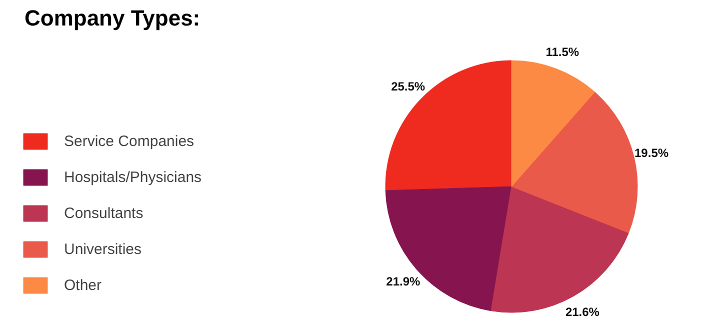 Image resolution: width=712 pixels, height=335 pixels. I want to click on legend-label: Service Companies, so click(129, 141).